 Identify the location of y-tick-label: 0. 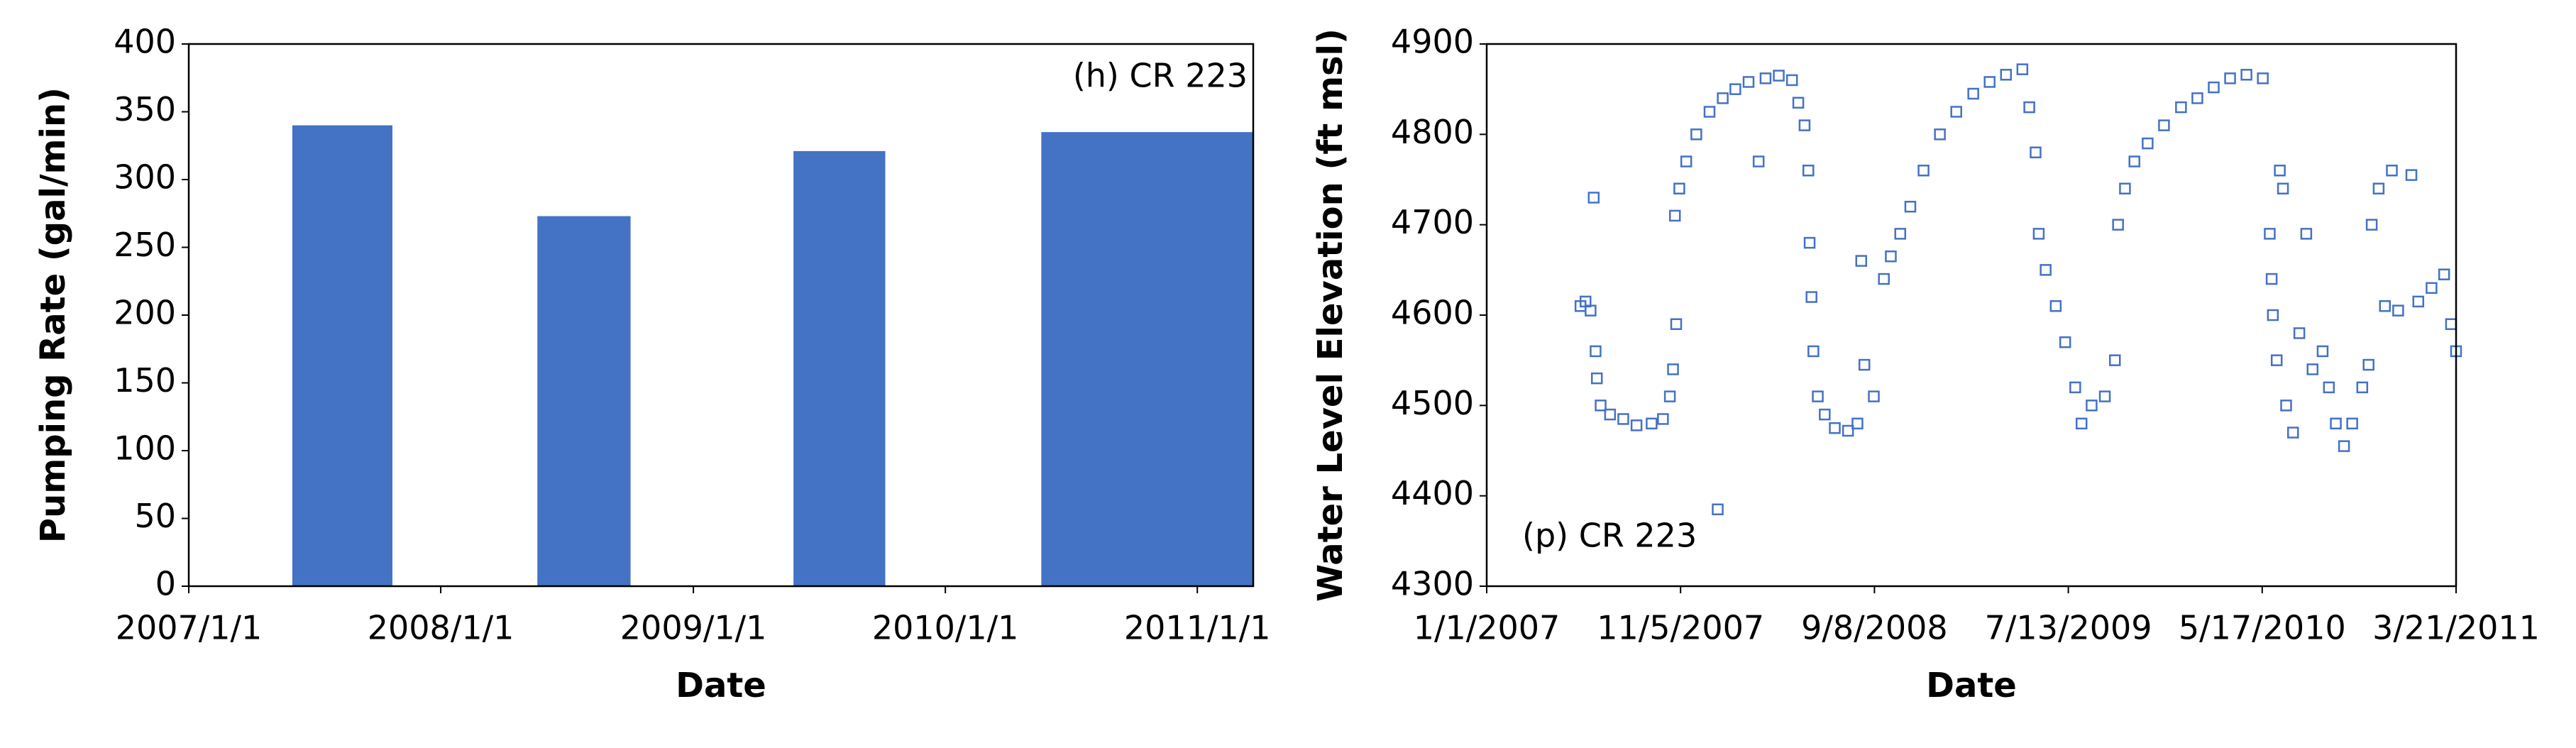
(165, 584).